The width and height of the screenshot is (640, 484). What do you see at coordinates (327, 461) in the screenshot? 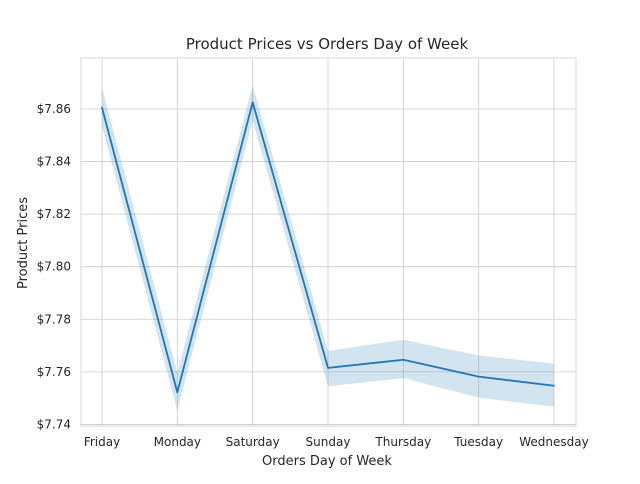
I see `x-axis-label: Orders Day of Week` at bounding box center [327, 461].